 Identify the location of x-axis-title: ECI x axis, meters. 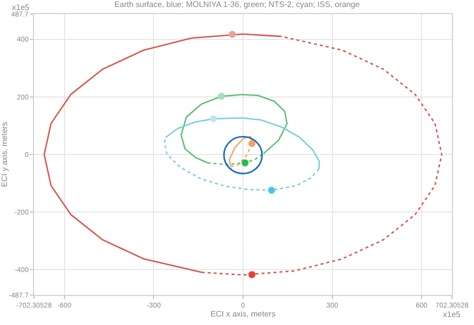
(243, 313).